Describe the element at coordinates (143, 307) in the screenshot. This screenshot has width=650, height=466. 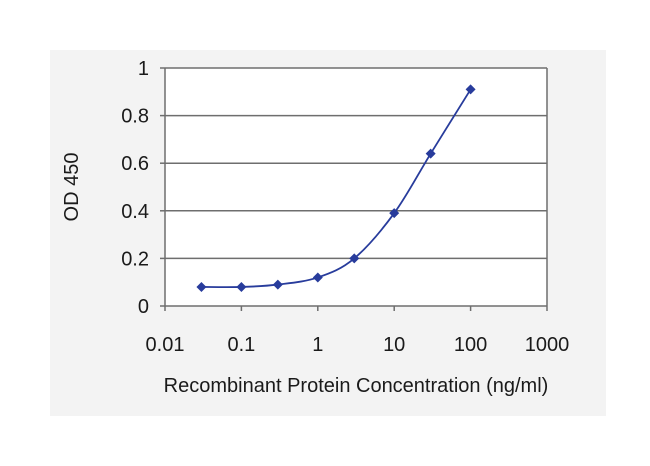
I see `y-tick-label: 0` at that location.